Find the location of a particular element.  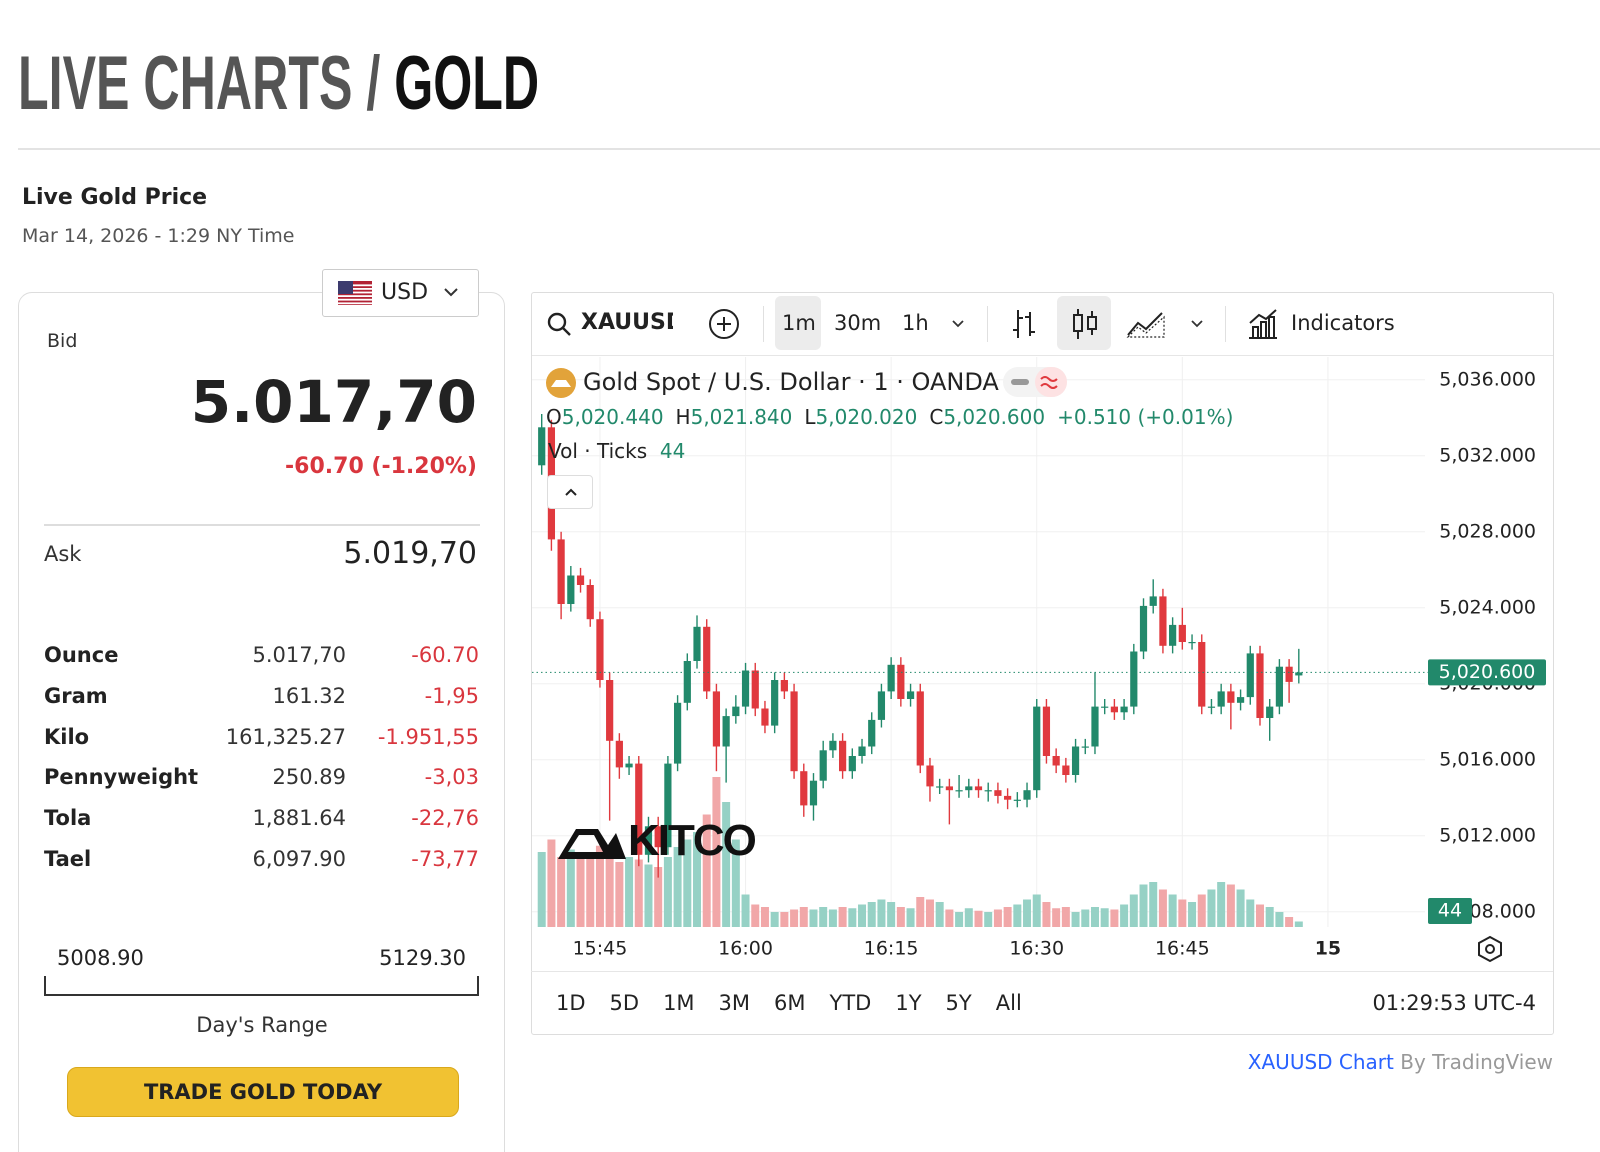

indicators-icon is located at coordinates (1263, 324).